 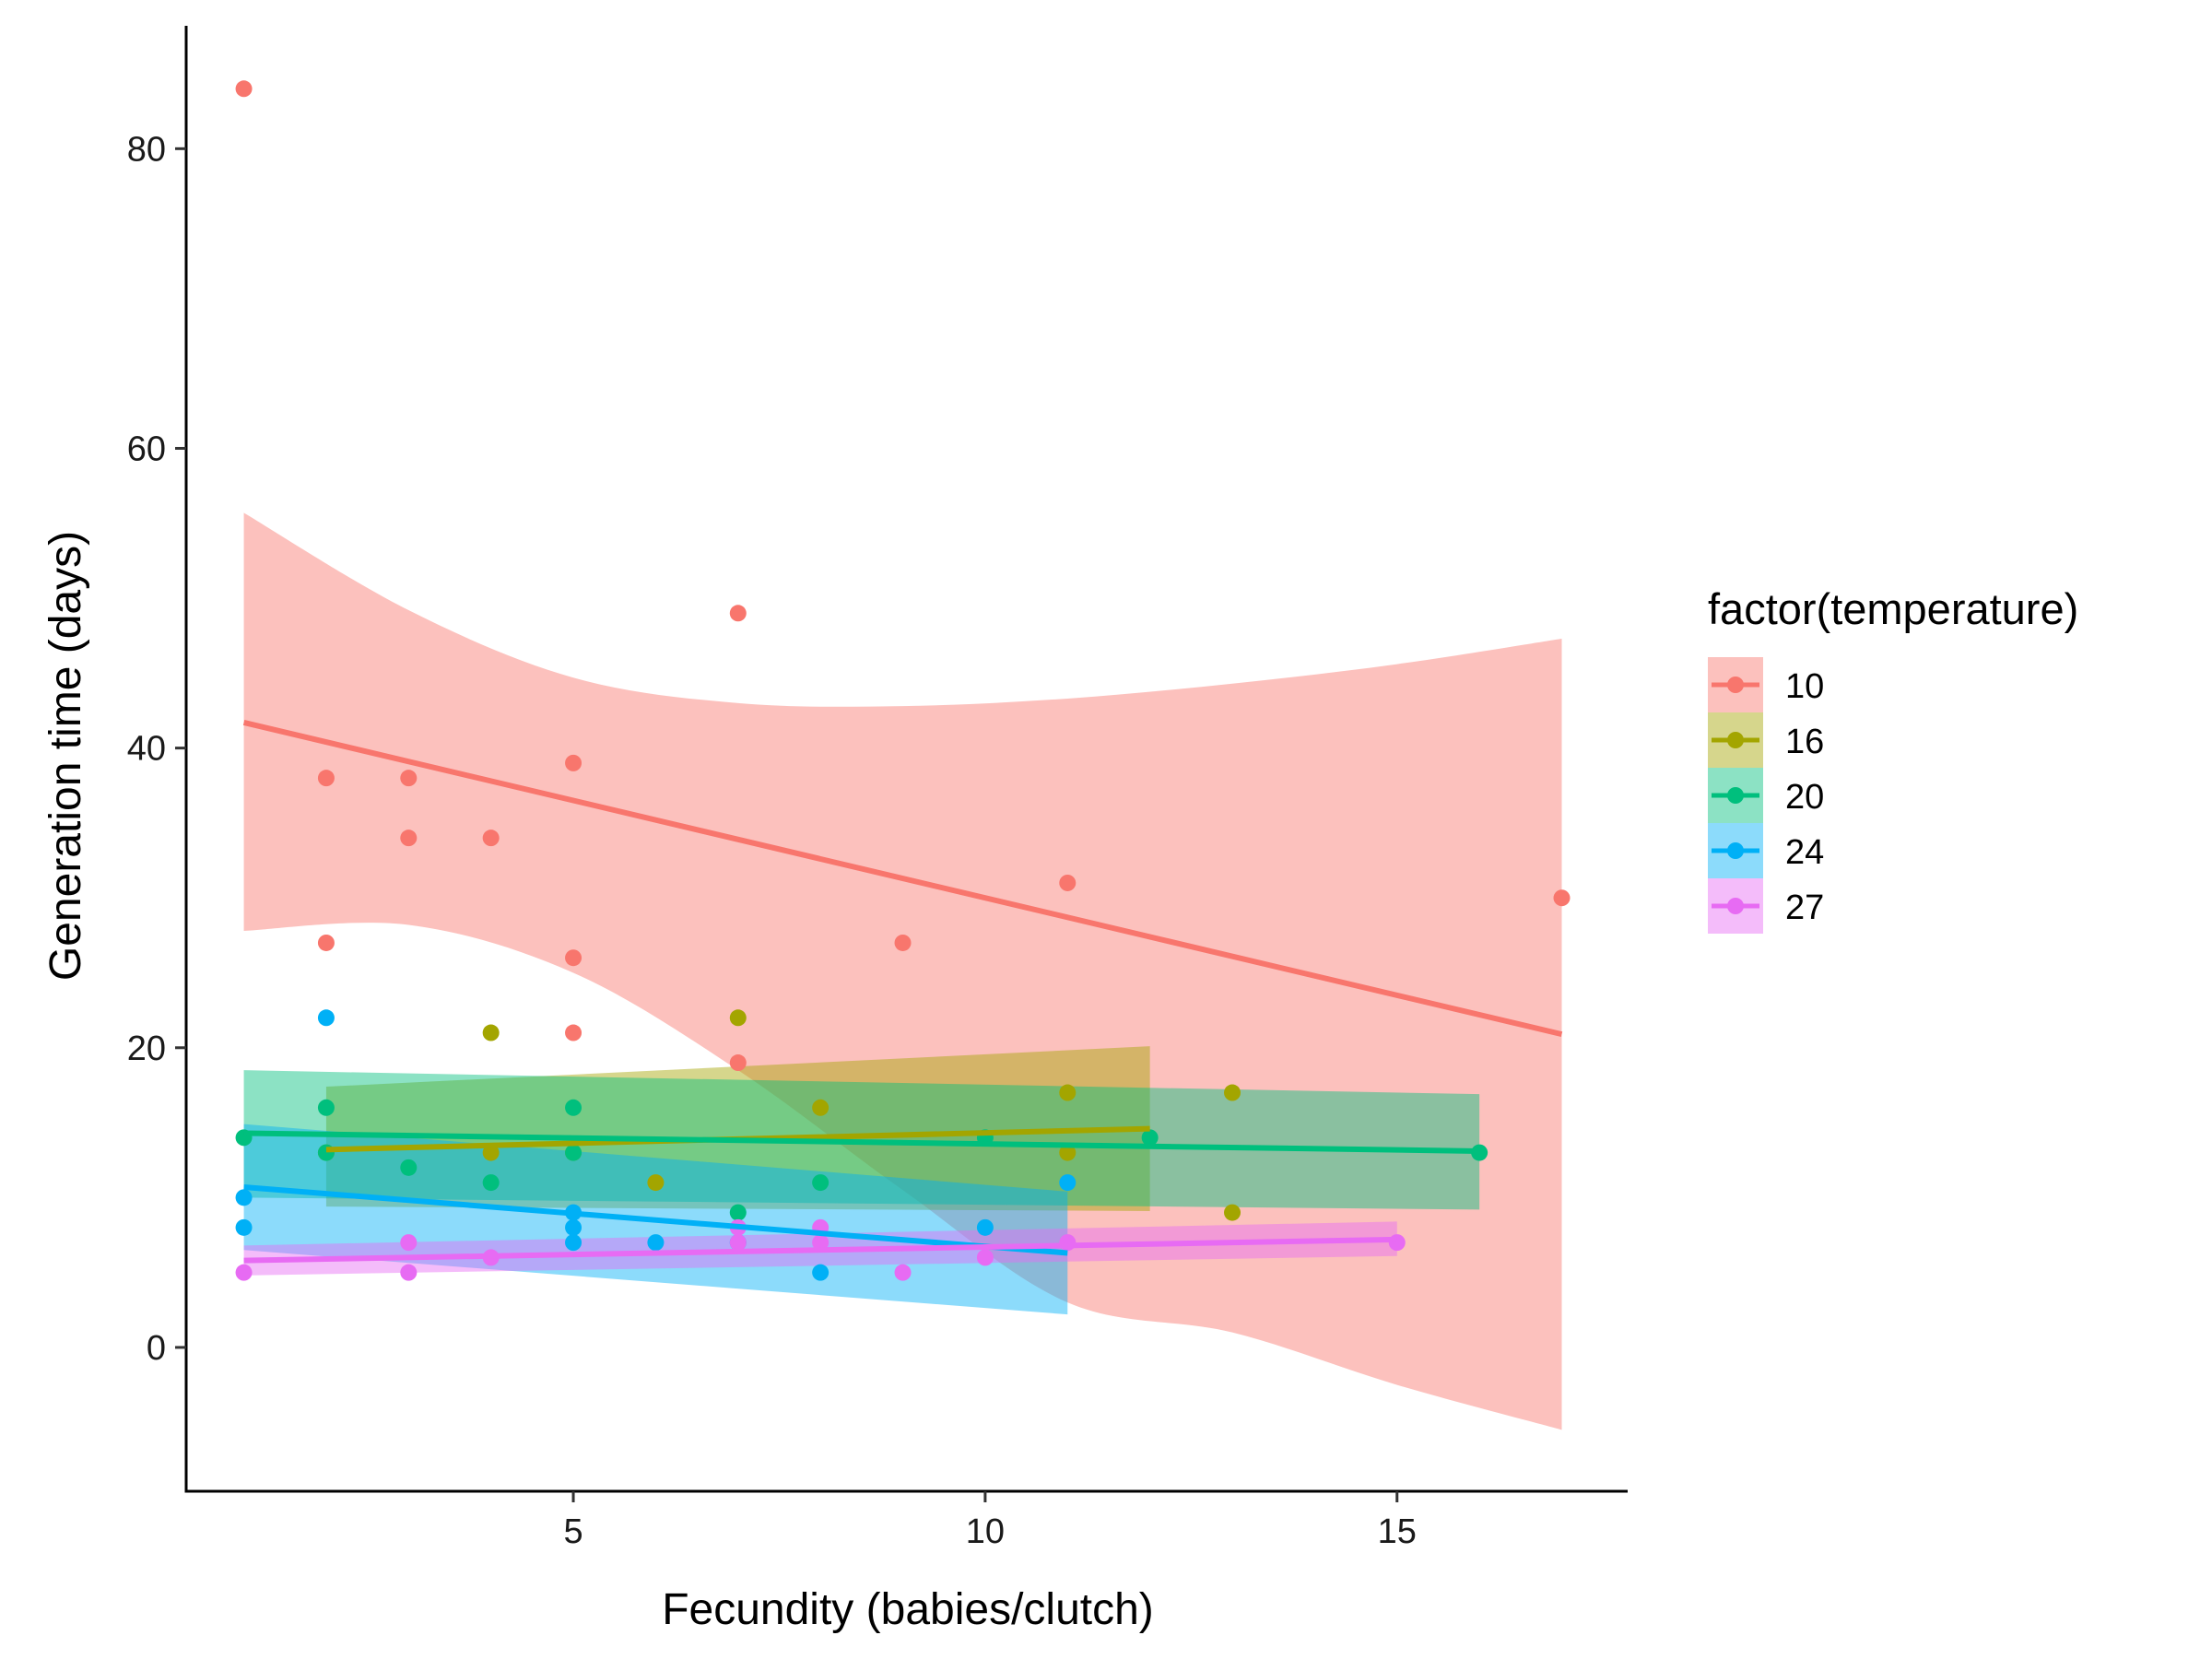 What do you see at coordinates (146, 749) in the screenshot?
I see `y-tick-label: 40` at bounding box center [146, 749].